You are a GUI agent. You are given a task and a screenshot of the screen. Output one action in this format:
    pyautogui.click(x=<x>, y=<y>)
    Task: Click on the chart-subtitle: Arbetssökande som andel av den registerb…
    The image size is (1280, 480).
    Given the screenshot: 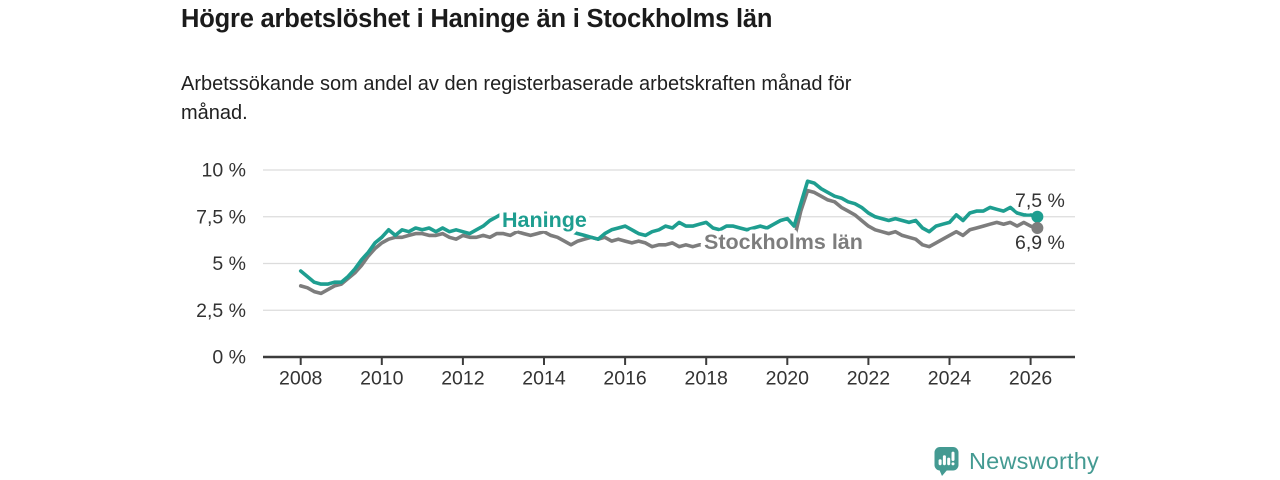 What is the action you would take?
    pyautogui.click(x=516, y=99)
    